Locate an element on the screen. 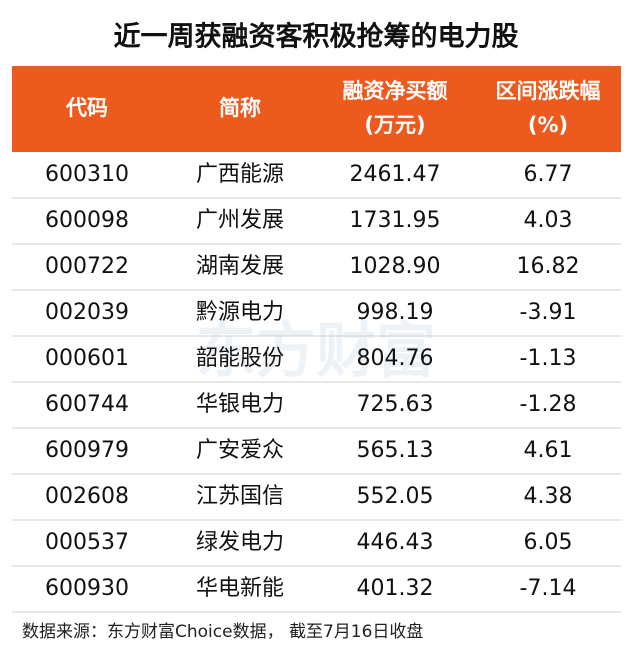 This screenshot has height=668, width=633. table-cell: 6.77 is located at coordinates (548, 174).